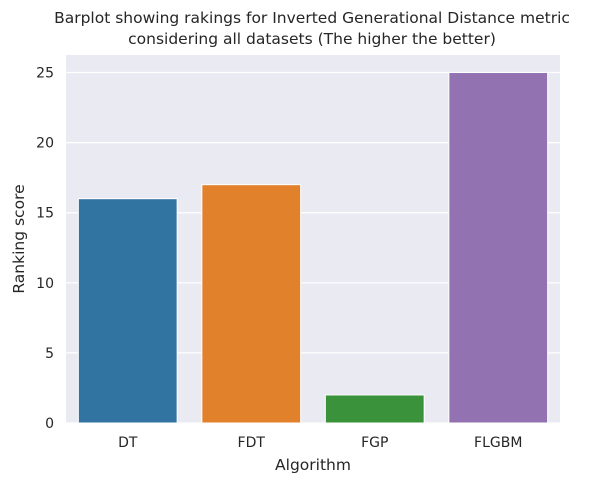  Describe the element at coordinates (49, 354) in the screenshot. I see `y-tick-label: 5` at that location.